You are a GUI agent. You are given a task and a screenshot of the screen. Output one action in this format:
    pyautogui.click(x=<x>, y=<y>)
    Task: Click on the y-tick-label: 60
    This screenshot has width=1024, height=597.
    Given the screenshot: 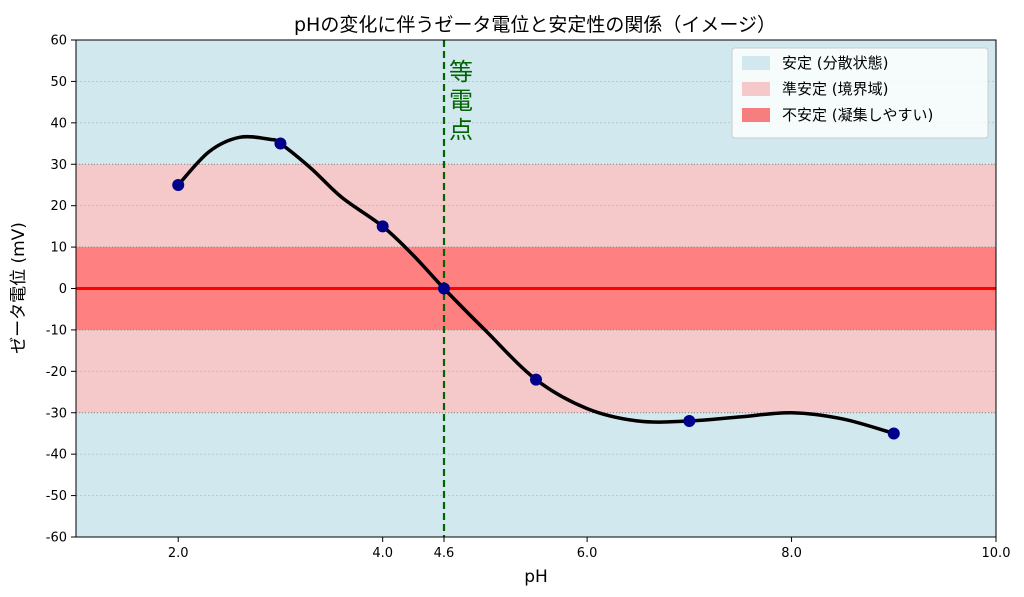 What is the action you would take?
    pyautogui.click(x=58, y=41)
    